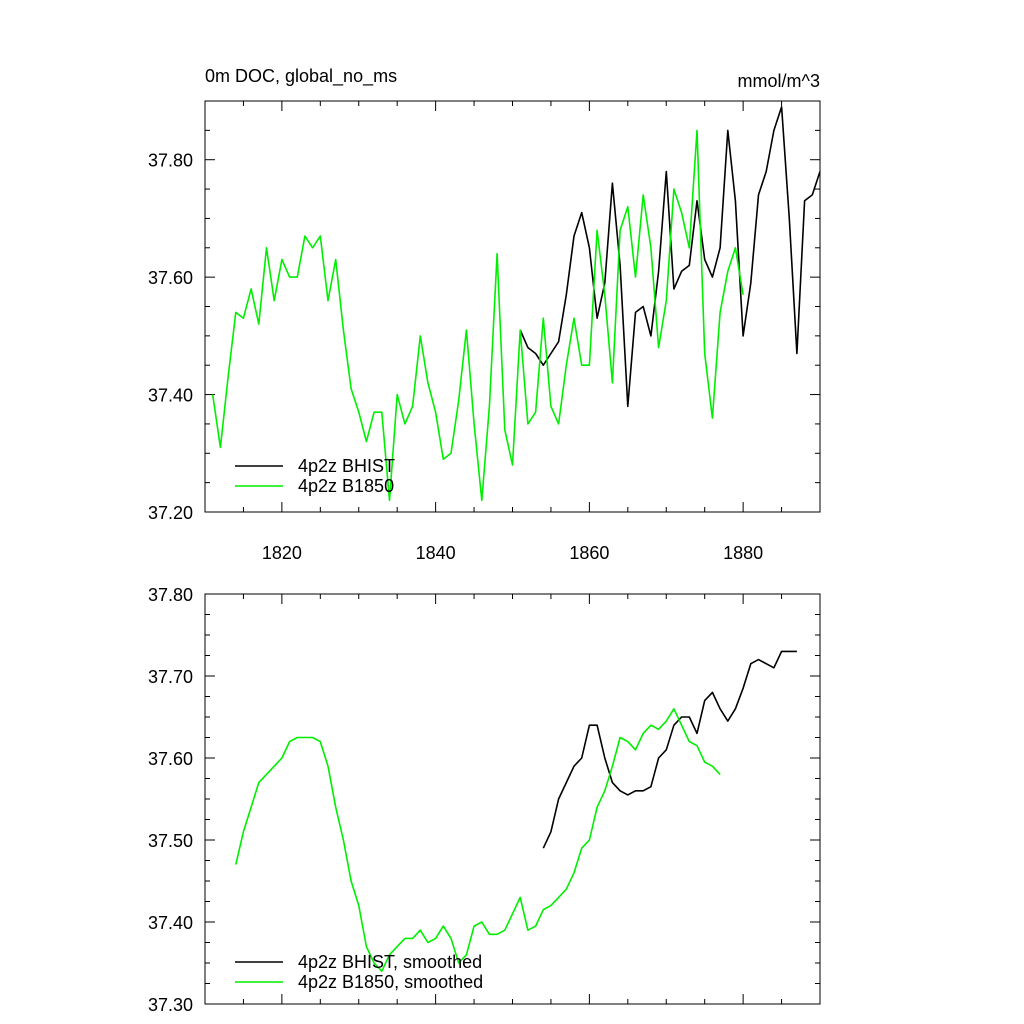 The width and height of the screenshot is (1024, 1024). What do you see at coordinates (170, 677) in the screenshot?
I see `y-tick-label: 37.70` at bounding box center [170, 677].